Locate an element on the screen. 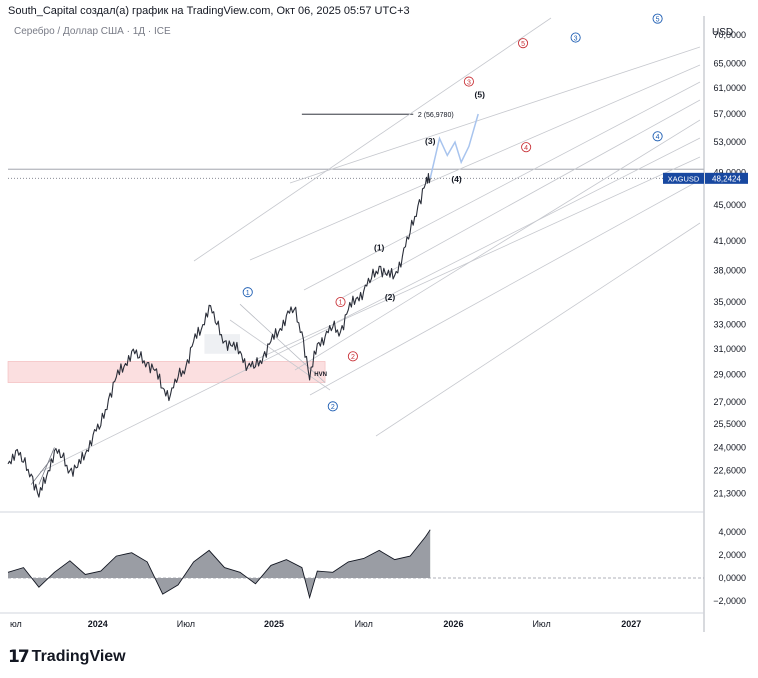 The width and height of the screenshot is (758, 678). hvn-label: HVN is located at coordinates (320, 375).